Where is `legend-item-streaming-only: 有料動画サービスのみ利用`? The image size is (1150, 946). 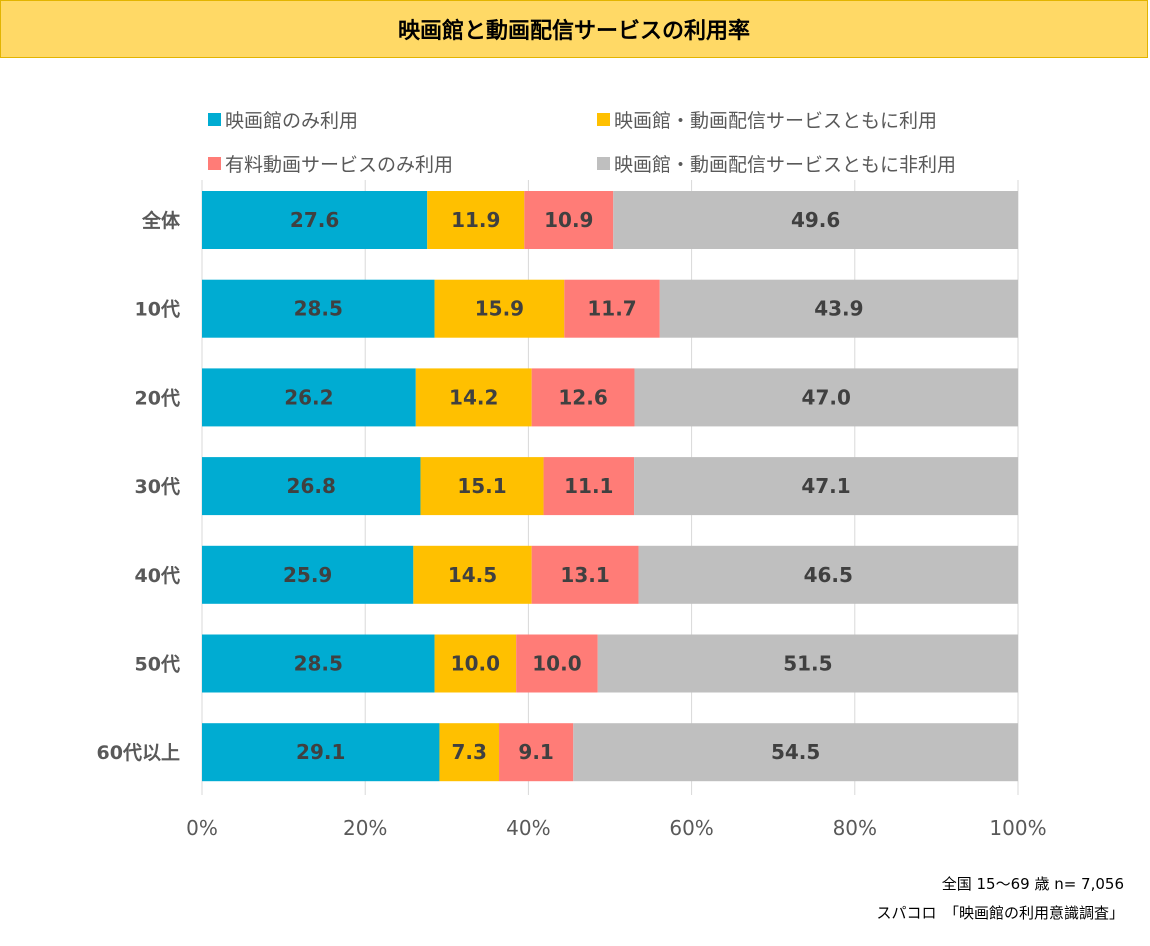 legend-item-streaming-only: 有料動画サービスのみ利用 is located at coordinates (330, 163).